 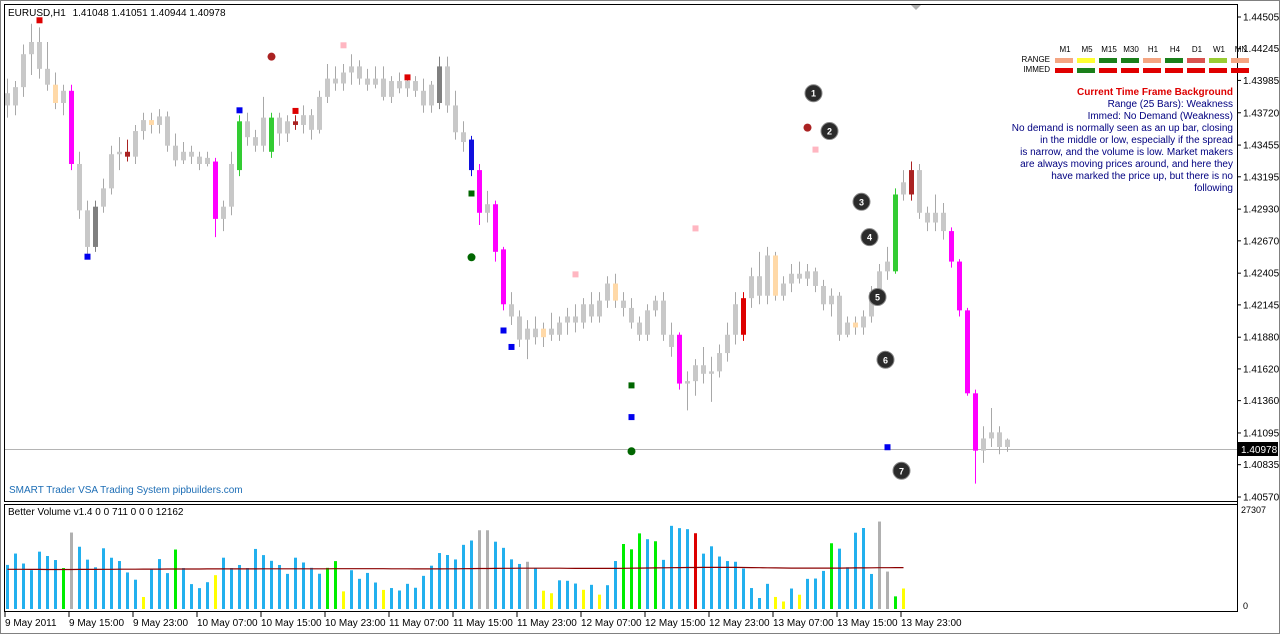 What do you see at coordinates (149, 13) in the screenshot?
I see `ohlc-text: 1.41048 1.41051 1.40944 1.40978` at bounding box center [149, 13].